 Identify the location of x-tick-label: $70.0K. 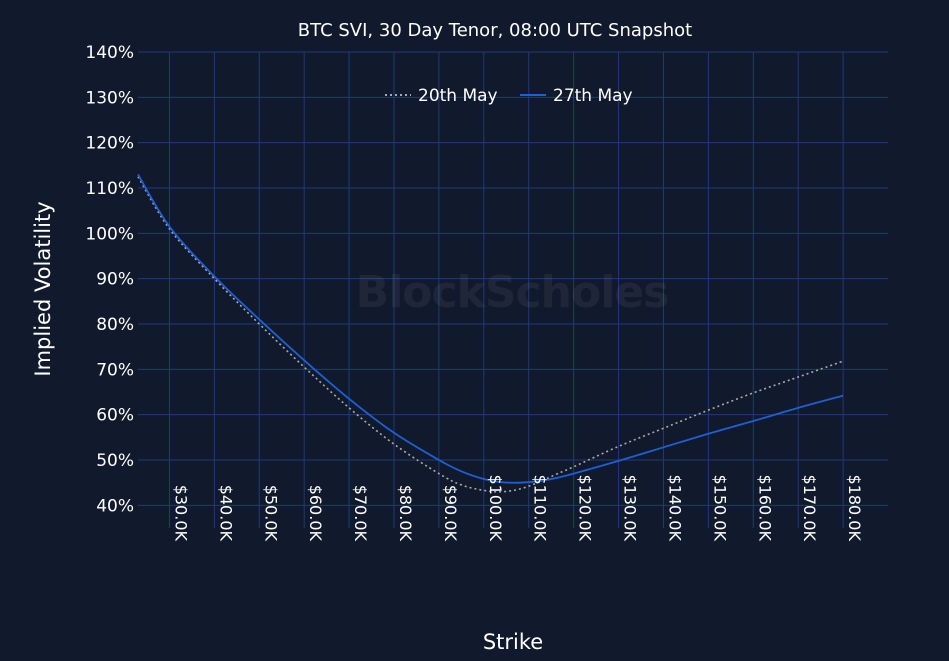
(360, 513).